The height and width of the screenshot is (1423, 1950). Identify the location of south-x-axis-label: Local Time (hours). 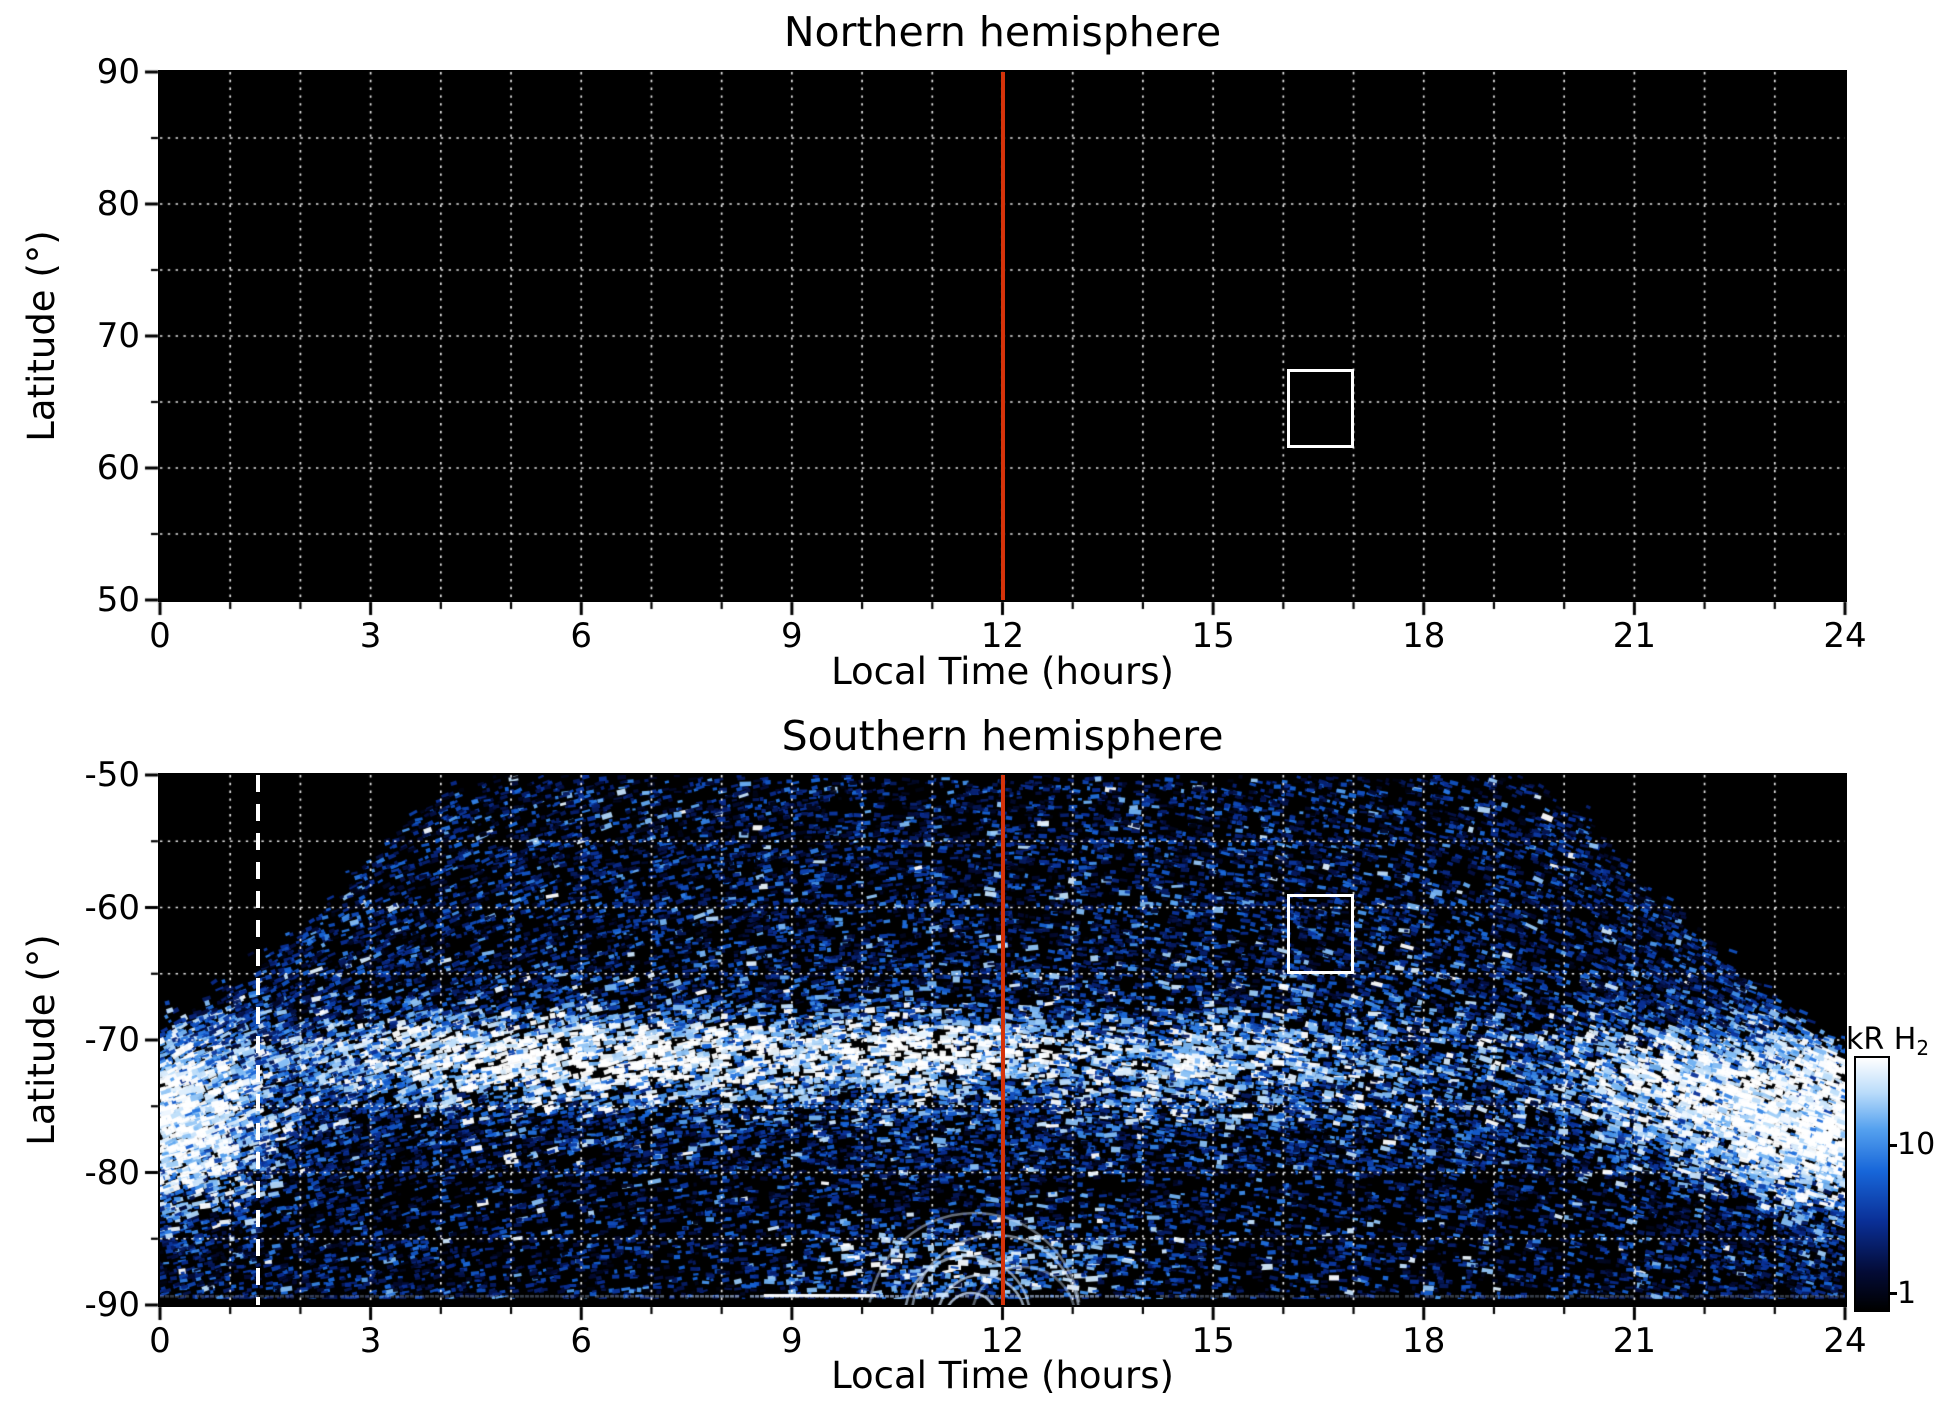
(1002, 1375).